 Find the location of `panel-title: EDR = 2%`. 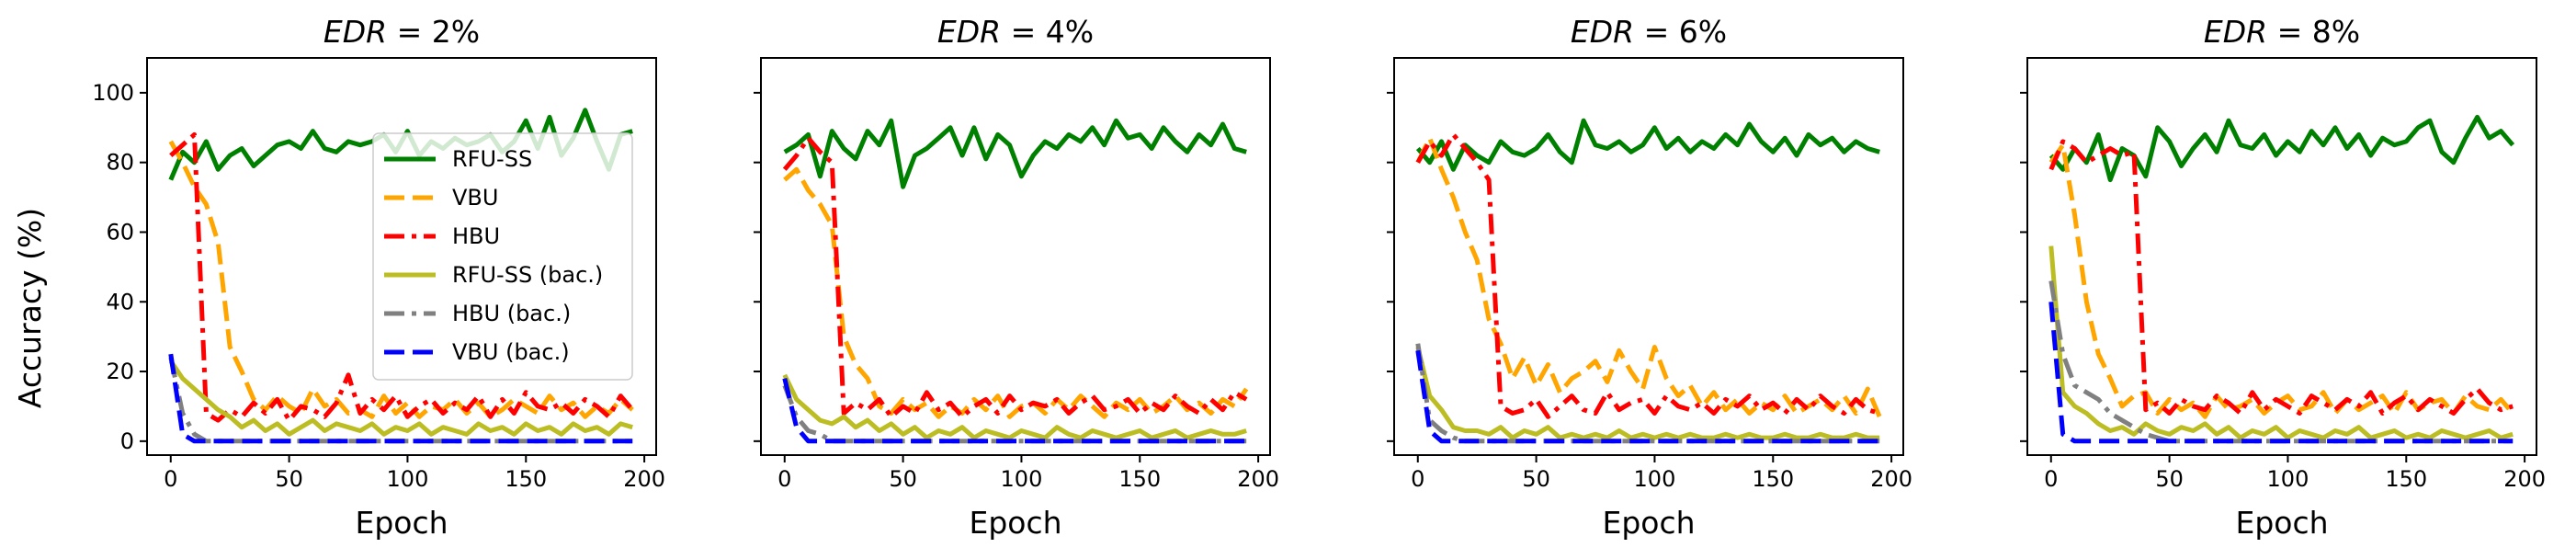

panel-title: EDR = 2% is located at coordinates (401, 32).